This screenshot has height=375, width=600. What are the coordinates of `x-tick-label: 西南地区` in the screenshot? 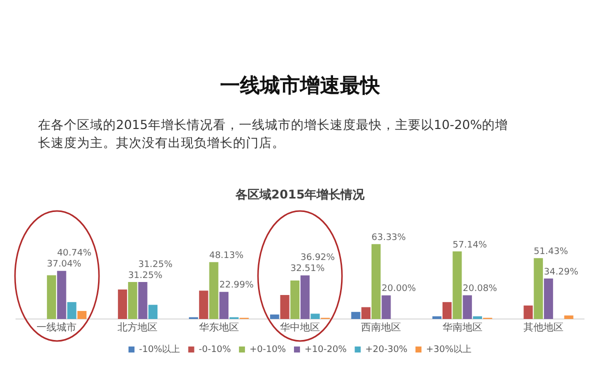 It's located at (381, 328).